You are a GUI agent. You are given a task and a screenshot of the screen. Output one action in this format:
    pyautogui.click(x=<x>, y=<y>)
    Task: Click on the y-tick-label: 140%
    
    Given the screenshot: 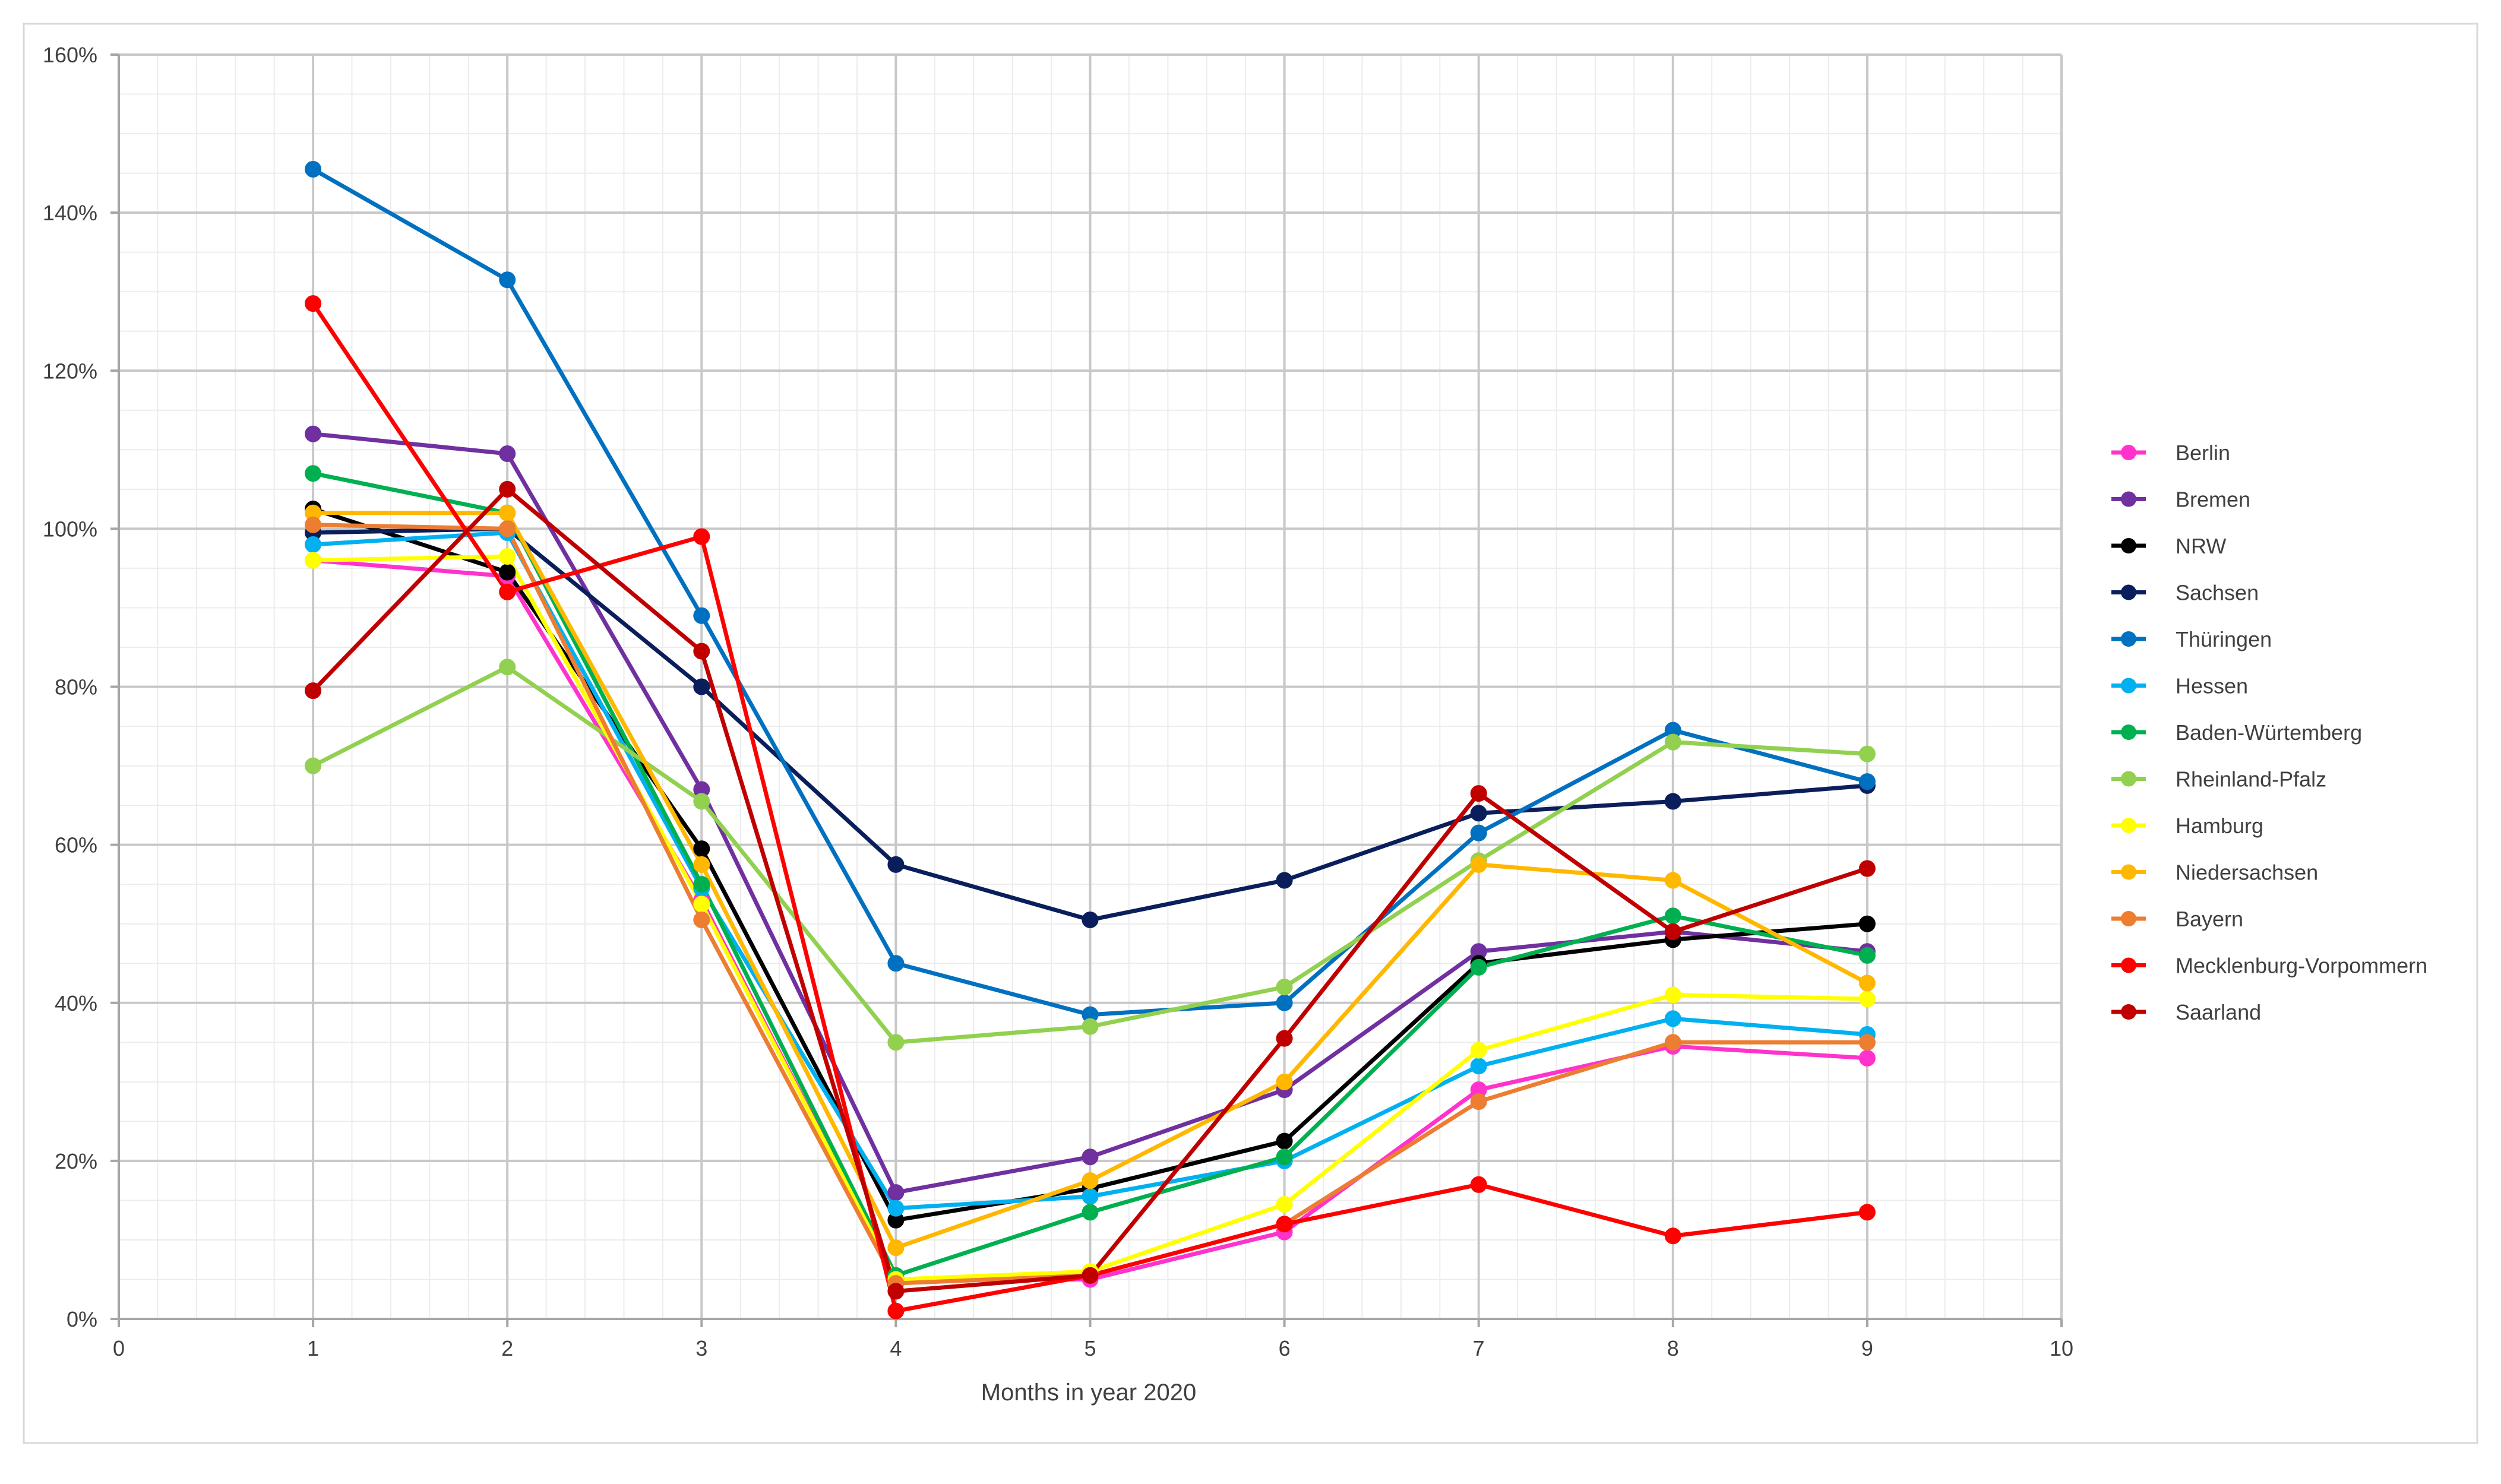 What is the action you would take?
    pyautogui.click(x=70, y=213)
    